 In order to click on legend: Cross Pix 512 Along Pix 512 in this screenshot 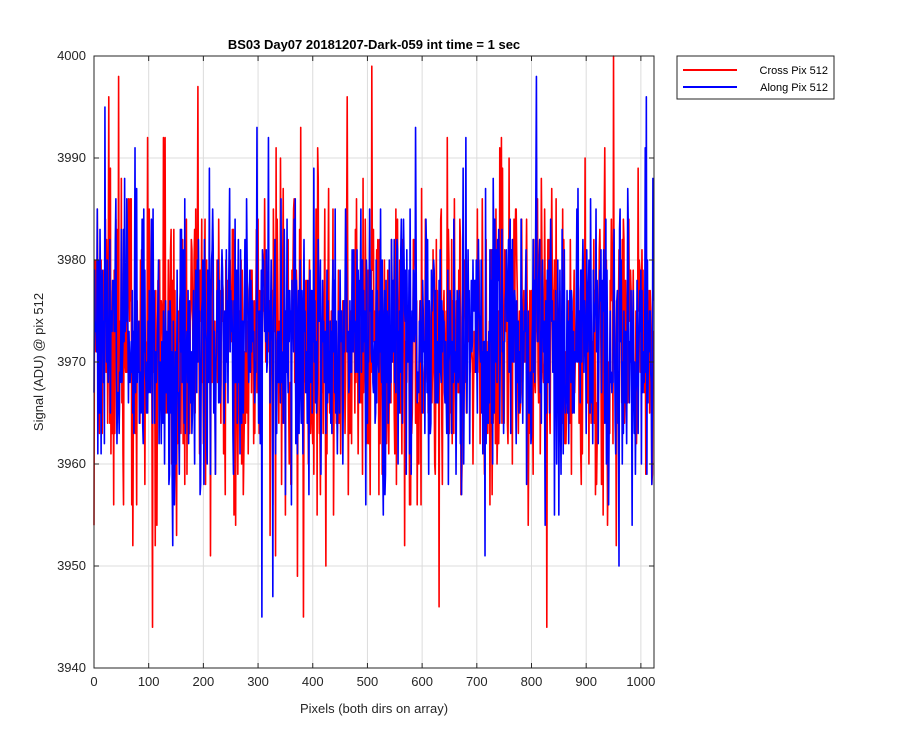, I will do `click(755, 77)`.